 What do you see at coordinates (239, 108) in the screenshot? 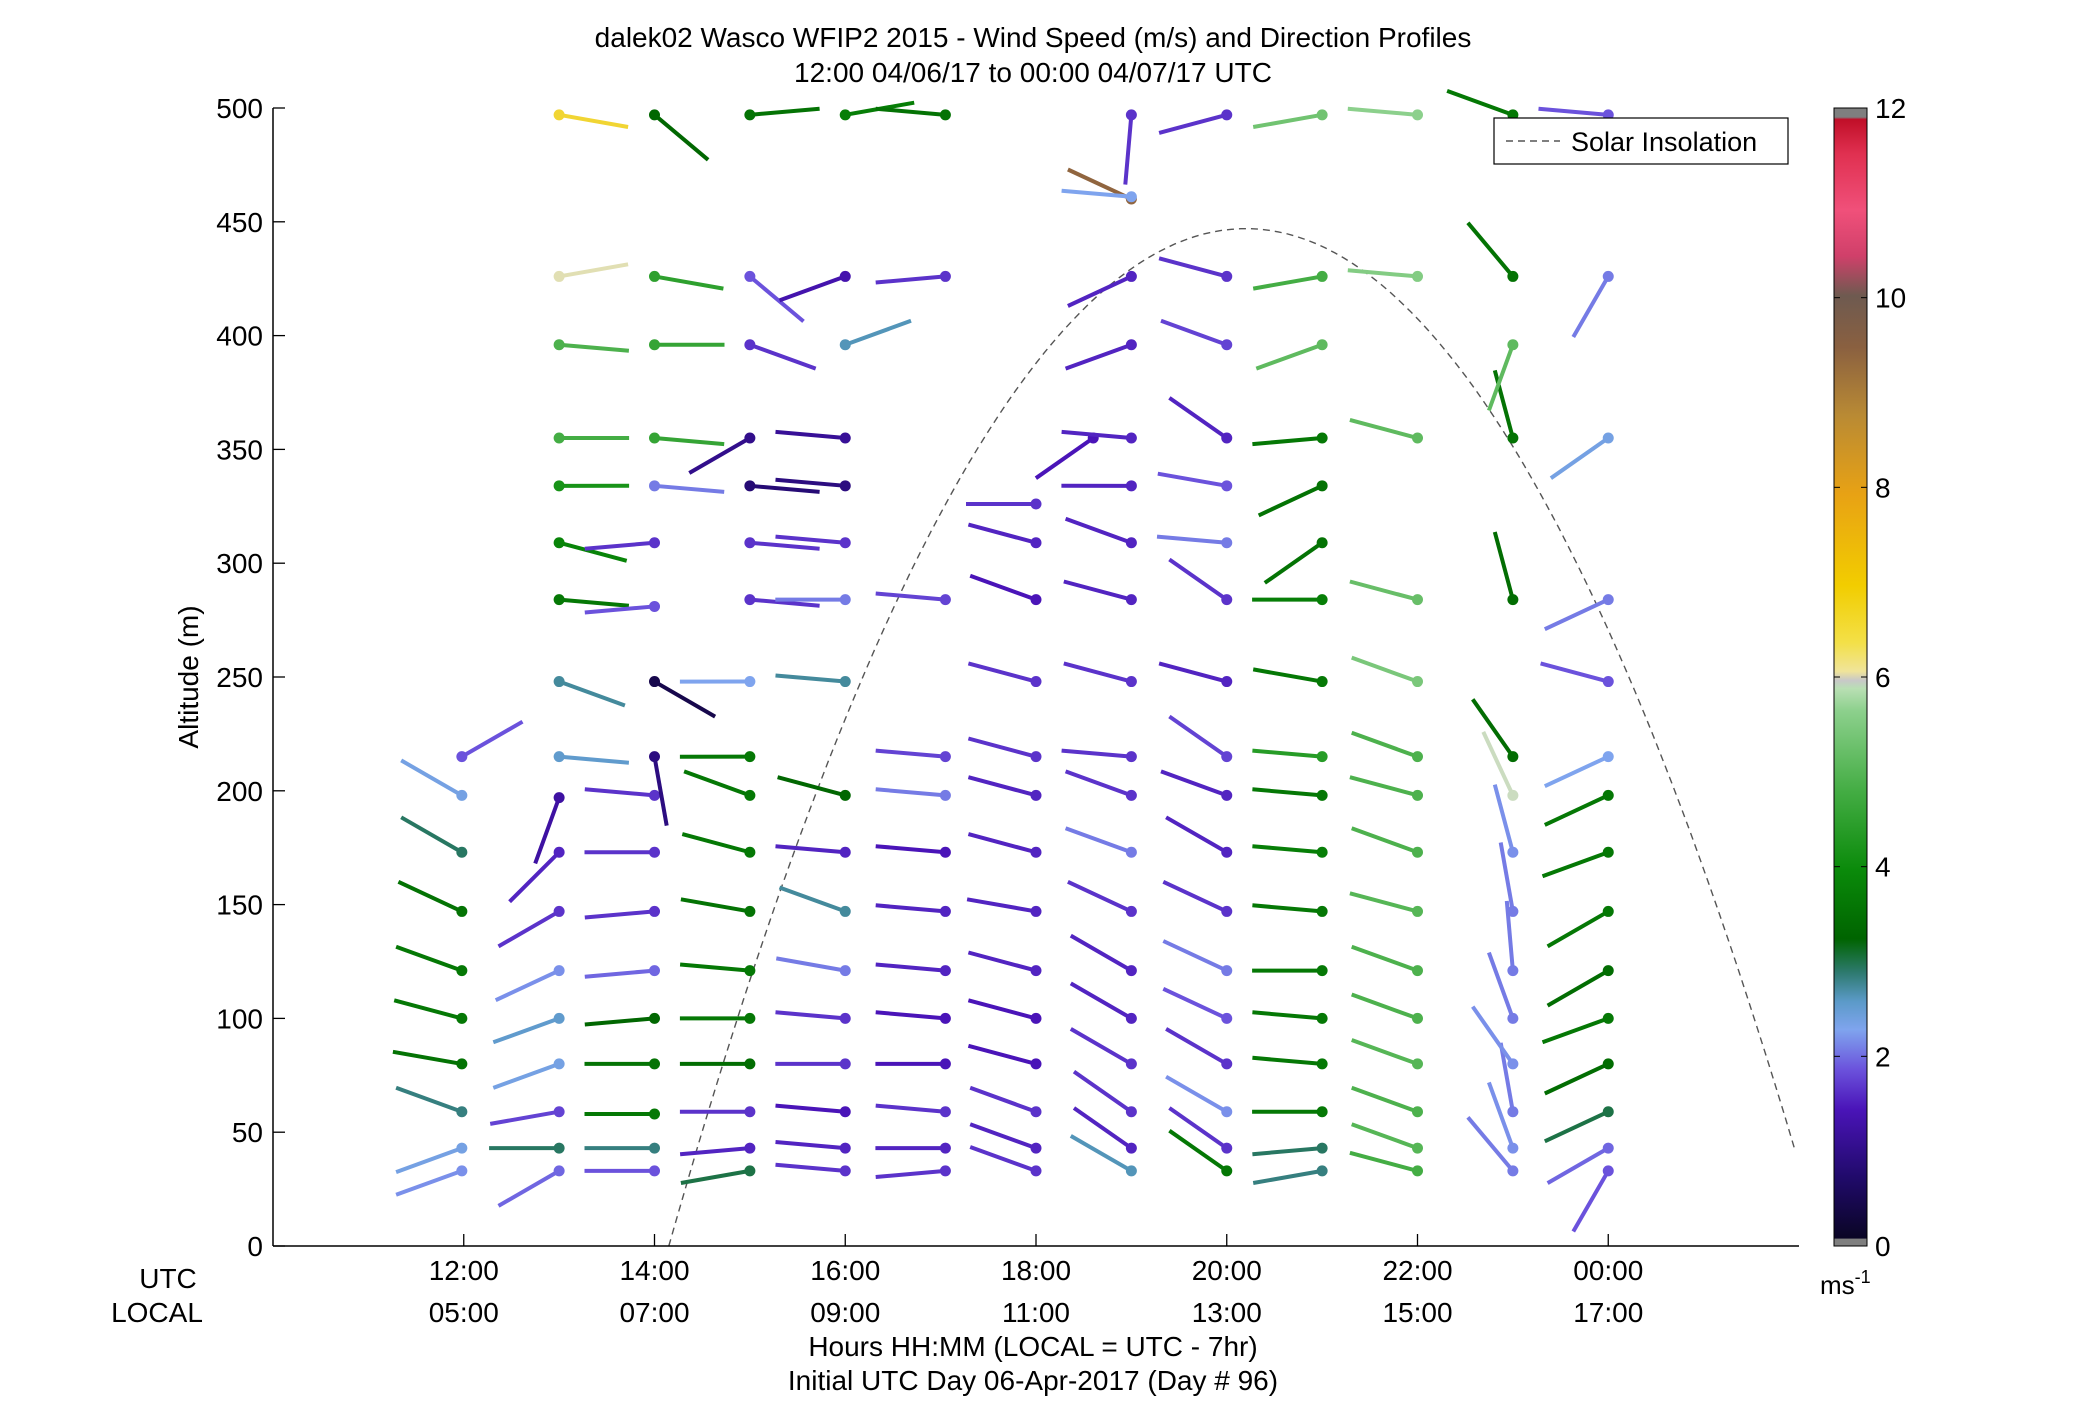
I see `y-tick-label: 500` at bounding box center [239, 108].